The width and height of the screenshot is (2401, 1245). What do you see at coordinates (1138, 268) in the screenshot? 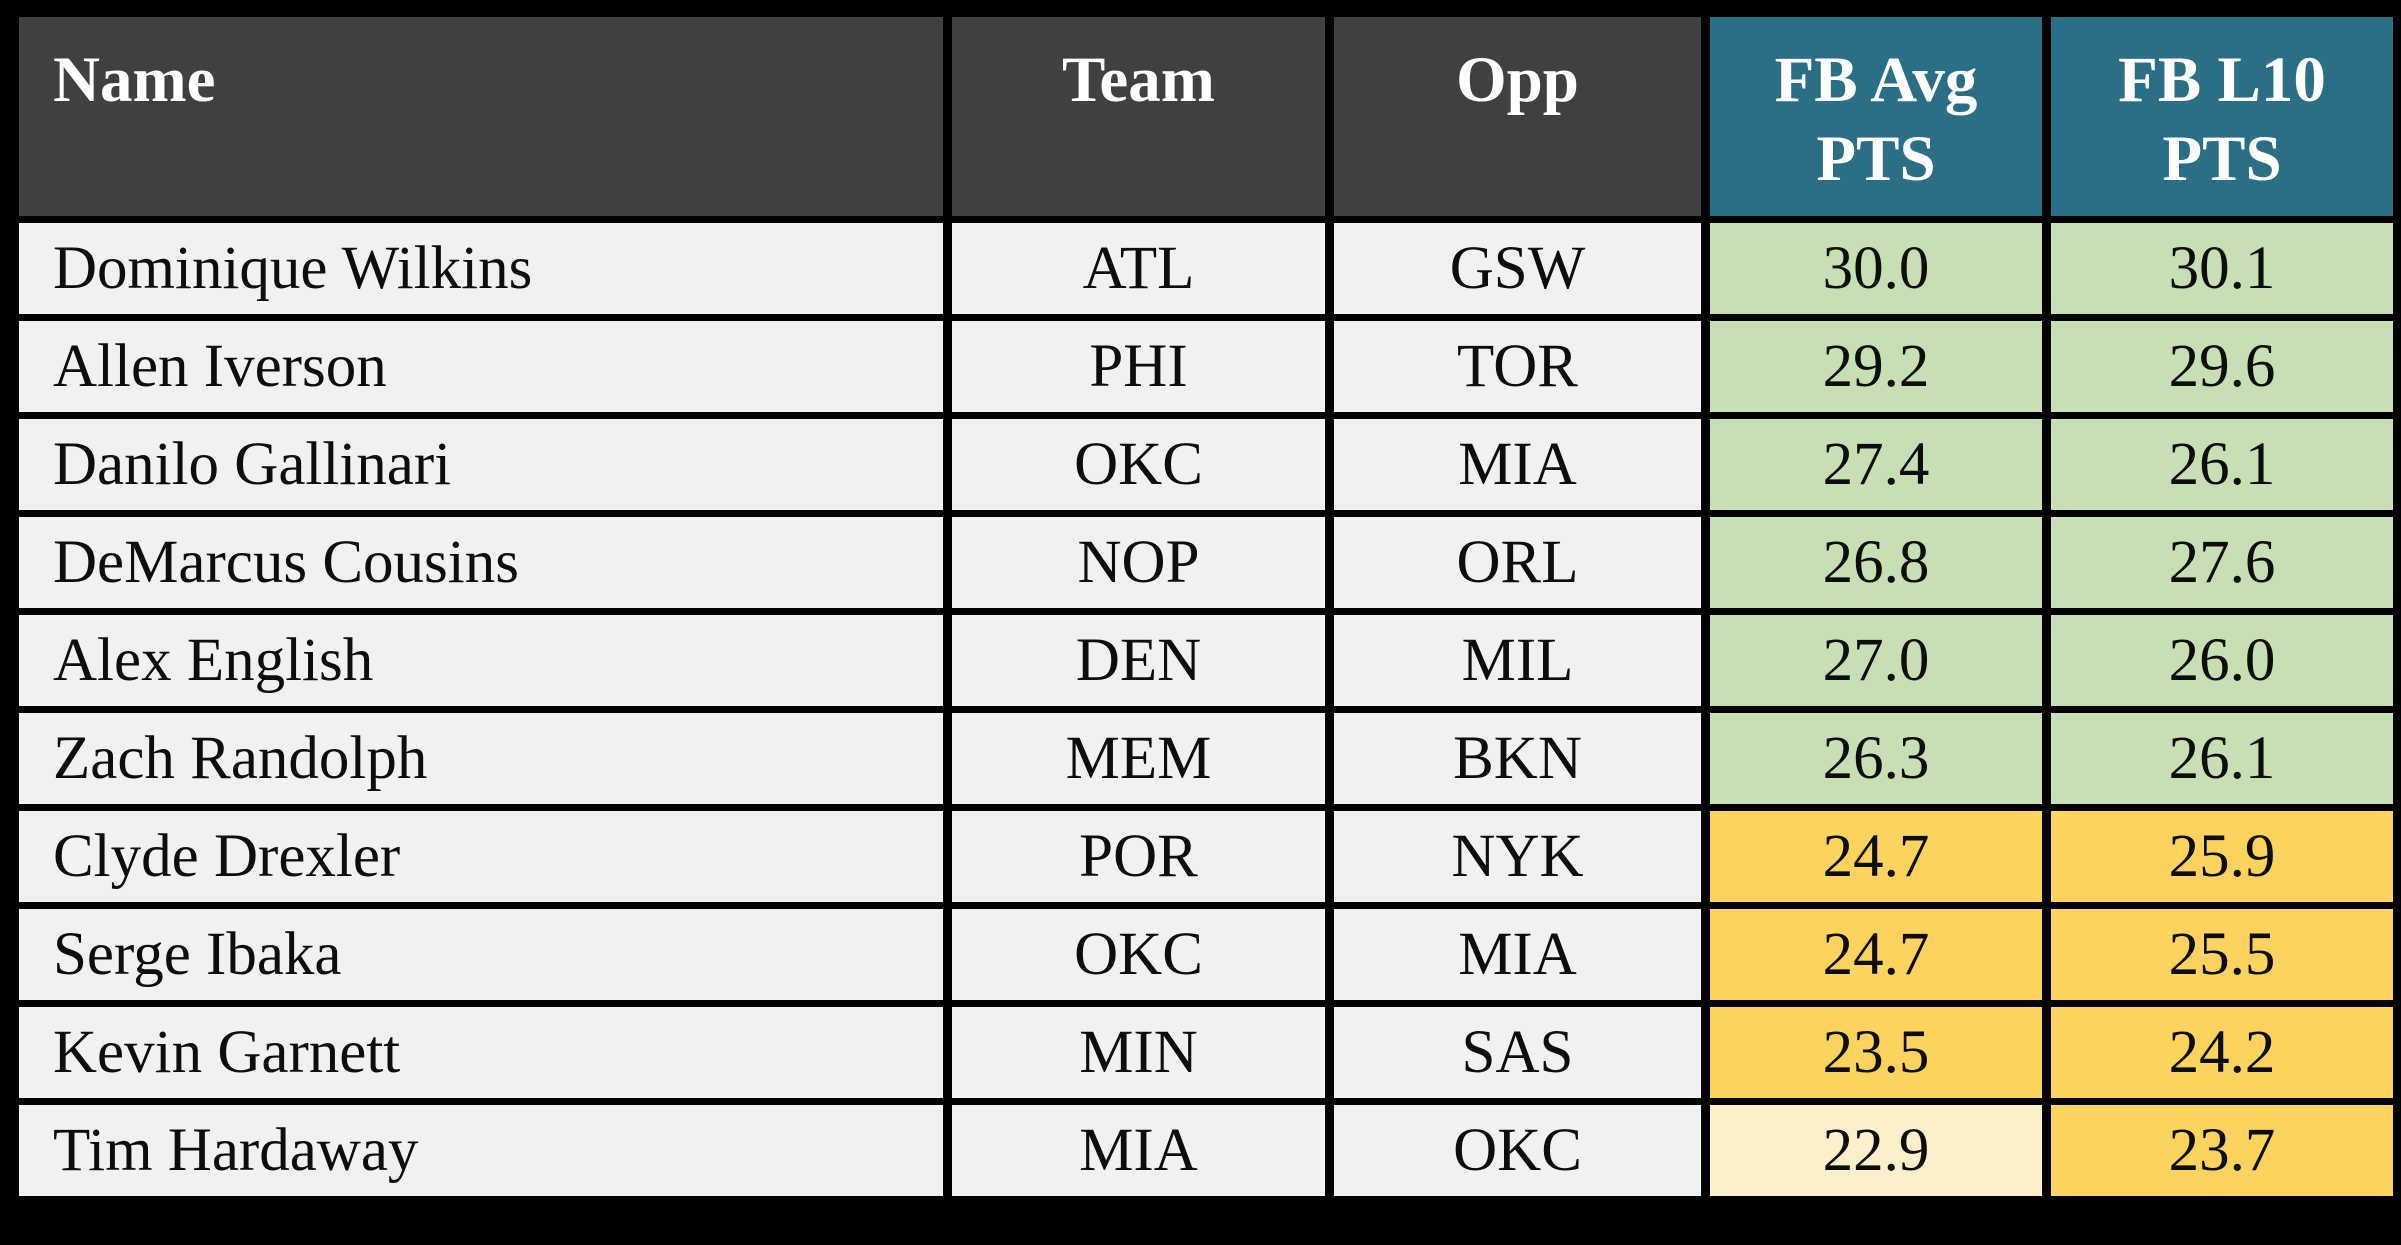
I see `team-cell: ATL` at bounding box center [1138, 268].